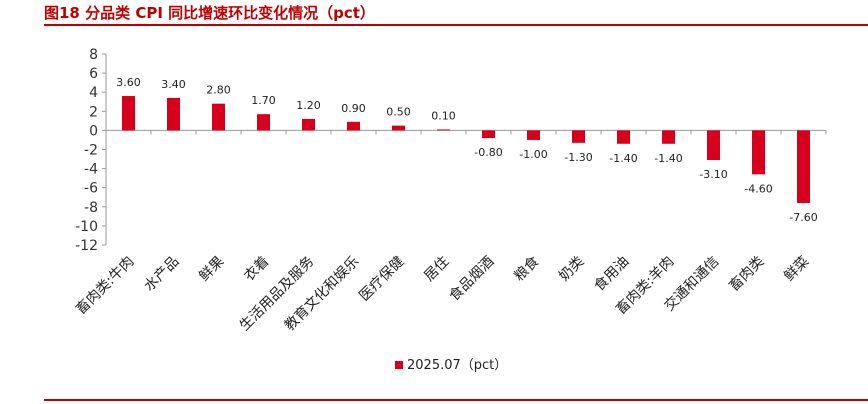  What do you see at coordinates (256, 269) in the screenshot?
I see `category-label: 衣着` at bounding box center [256, 269].